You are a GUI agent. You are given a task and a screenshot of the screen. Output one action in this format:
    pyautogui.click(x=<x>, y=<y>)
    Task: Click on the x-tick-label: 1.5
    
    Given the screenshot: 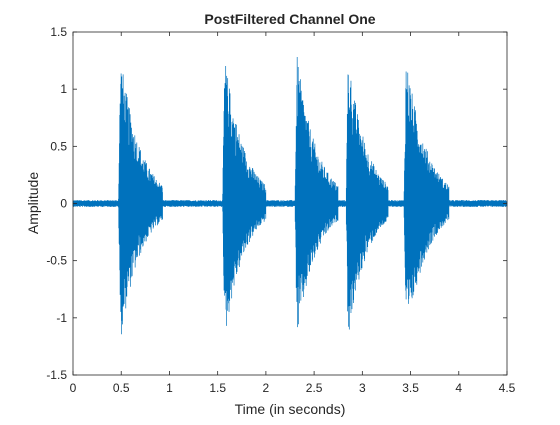 What is the action you would take?
    pyautogui.click(x=217, y=388)
    